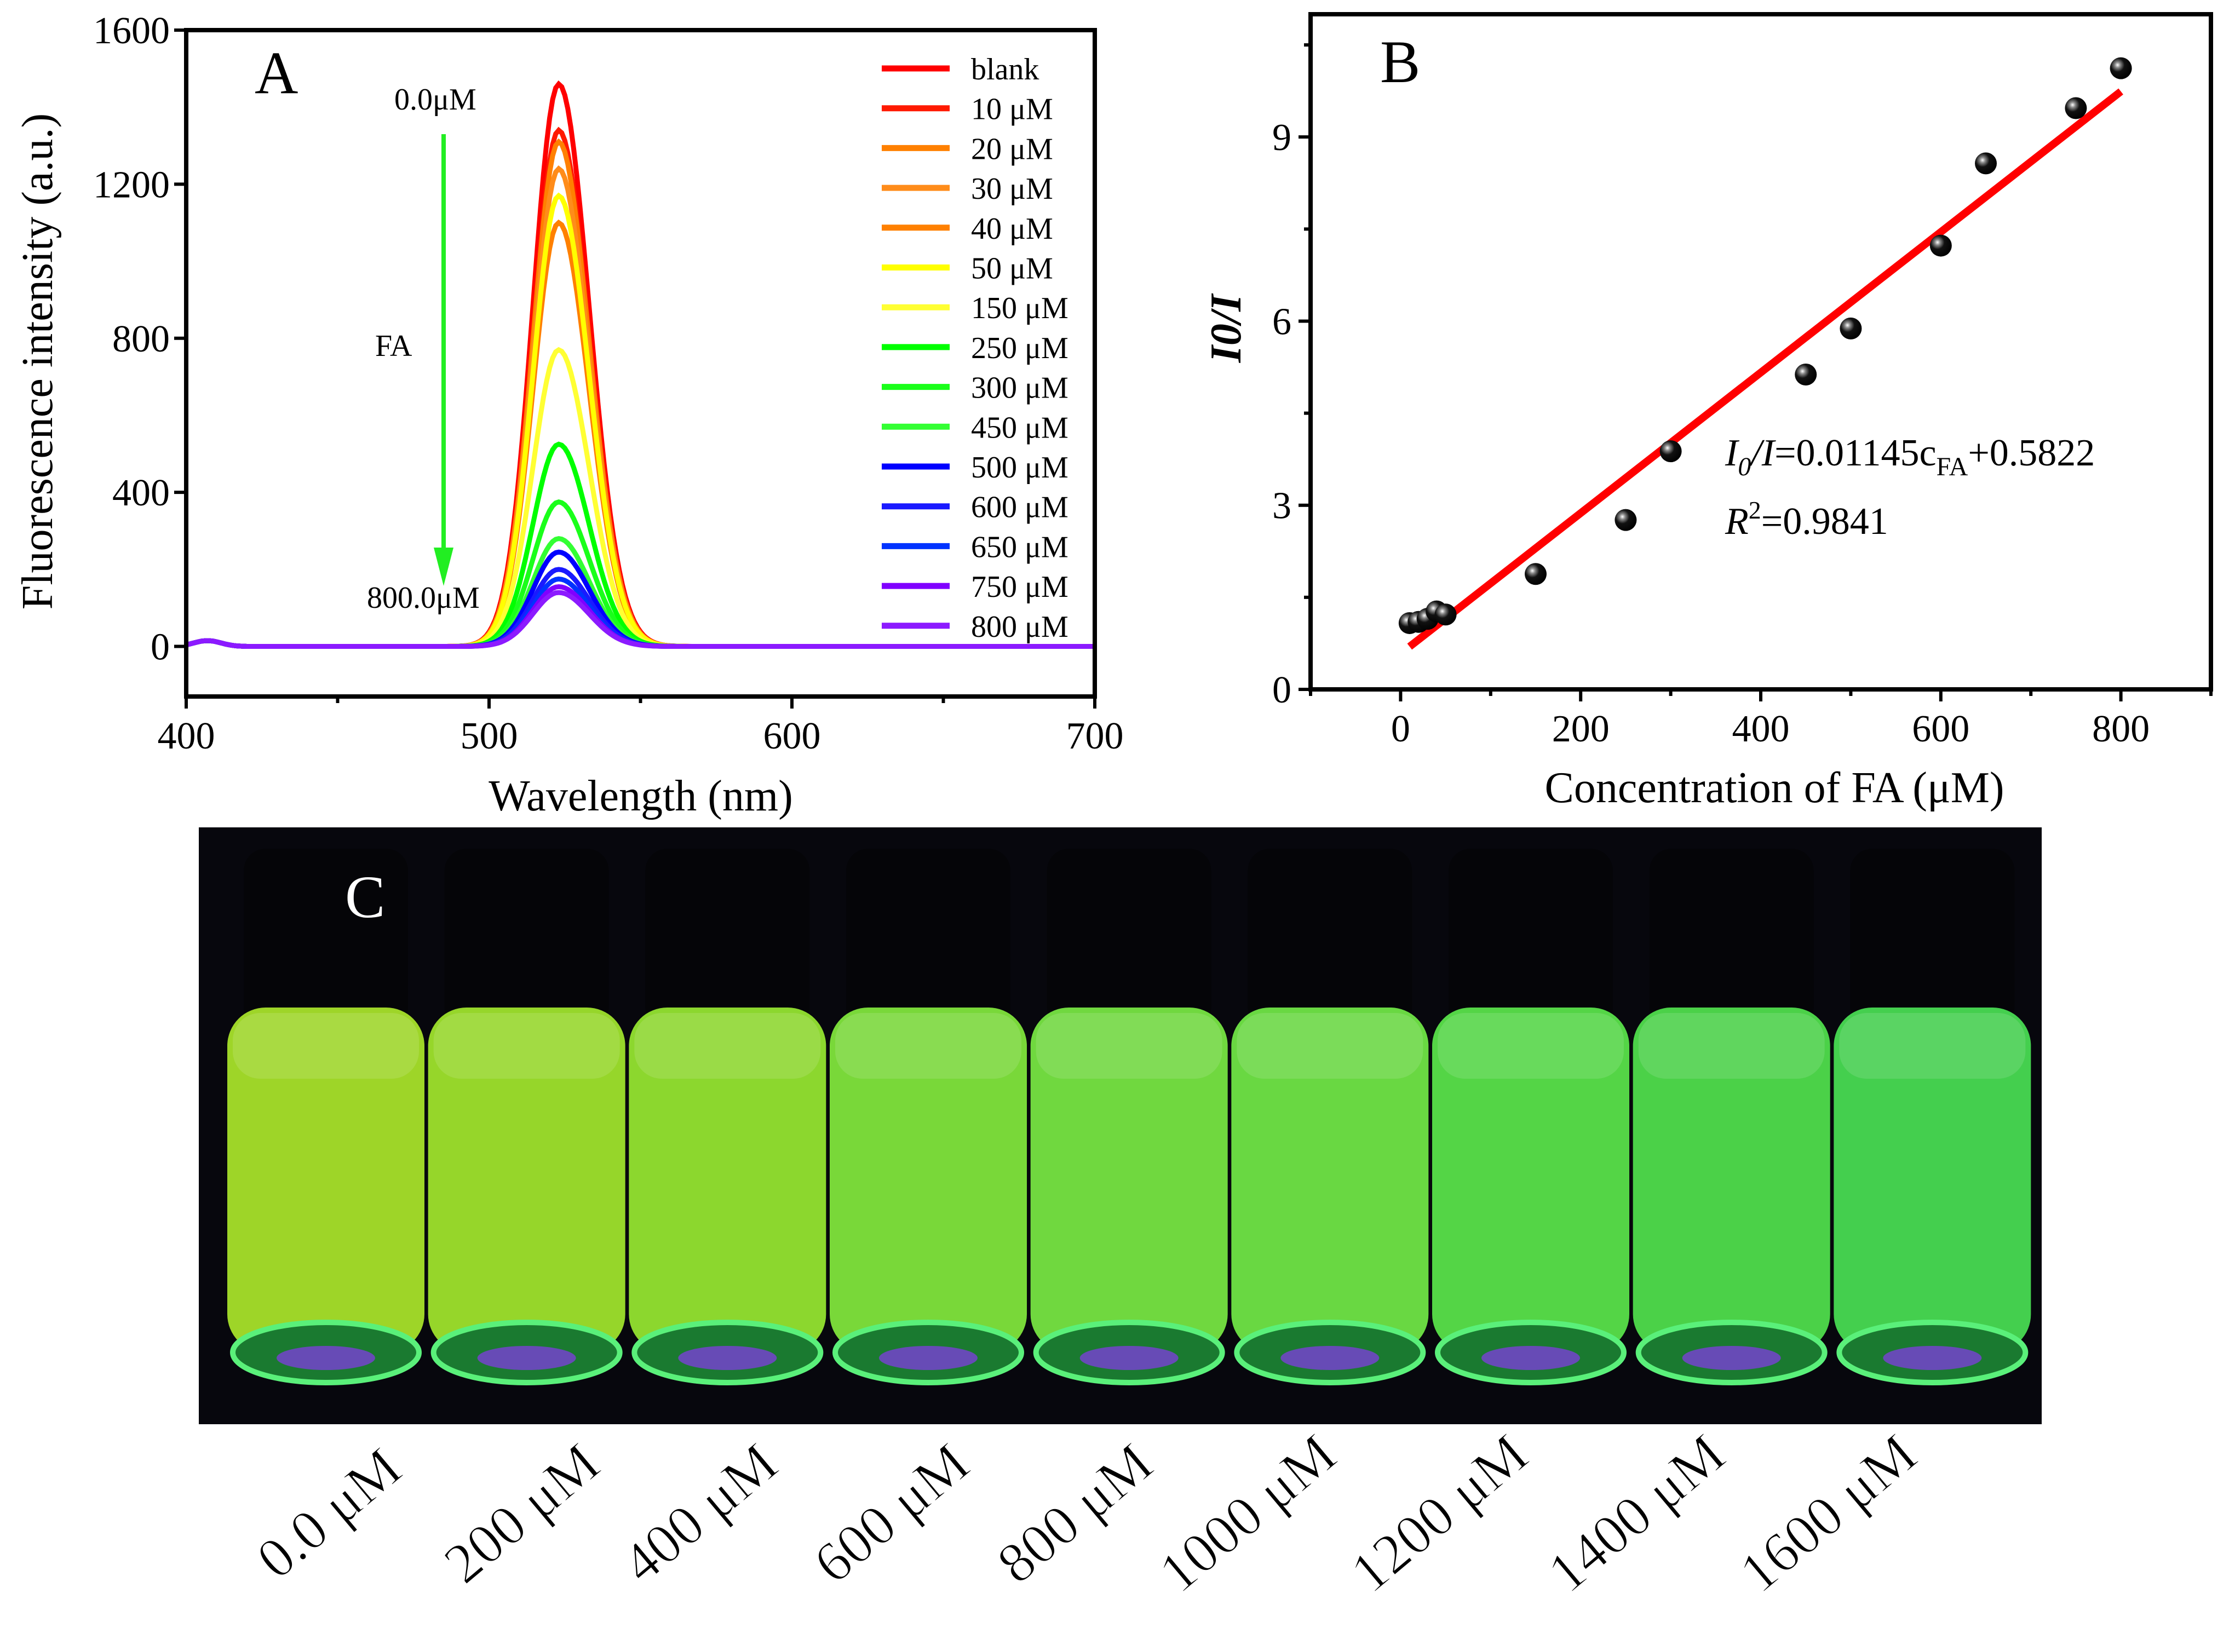  I want to click on vial-label: 1600 μM, so click(1827, 1513).